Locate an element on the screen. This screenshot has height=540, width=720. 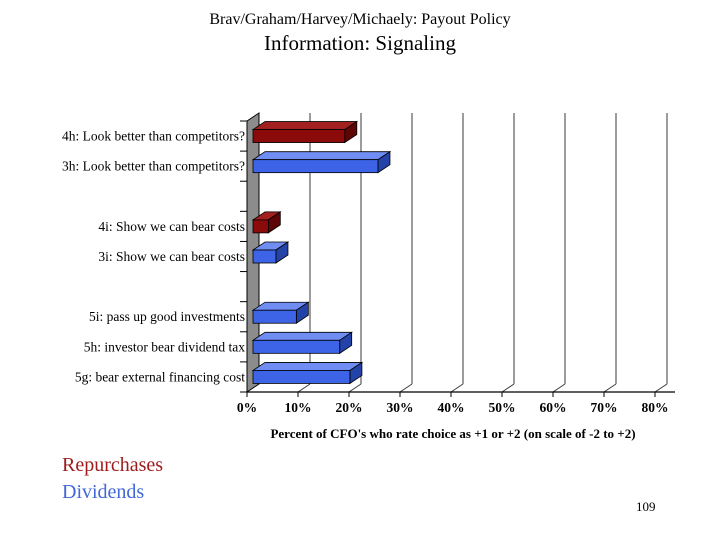
x-tick-label: 40% is located at coordinates (451, 407).